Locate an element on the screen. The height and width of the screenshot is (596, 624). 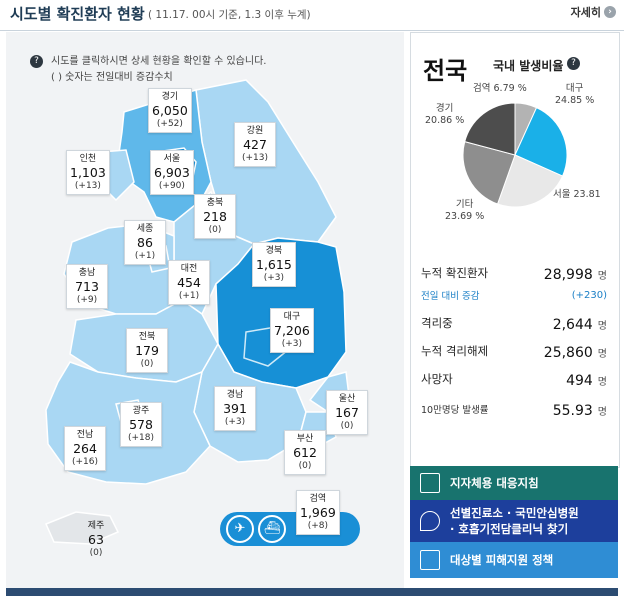
region-label-ulsan: 울산 167 (0) is located at coordinates (347, 412).